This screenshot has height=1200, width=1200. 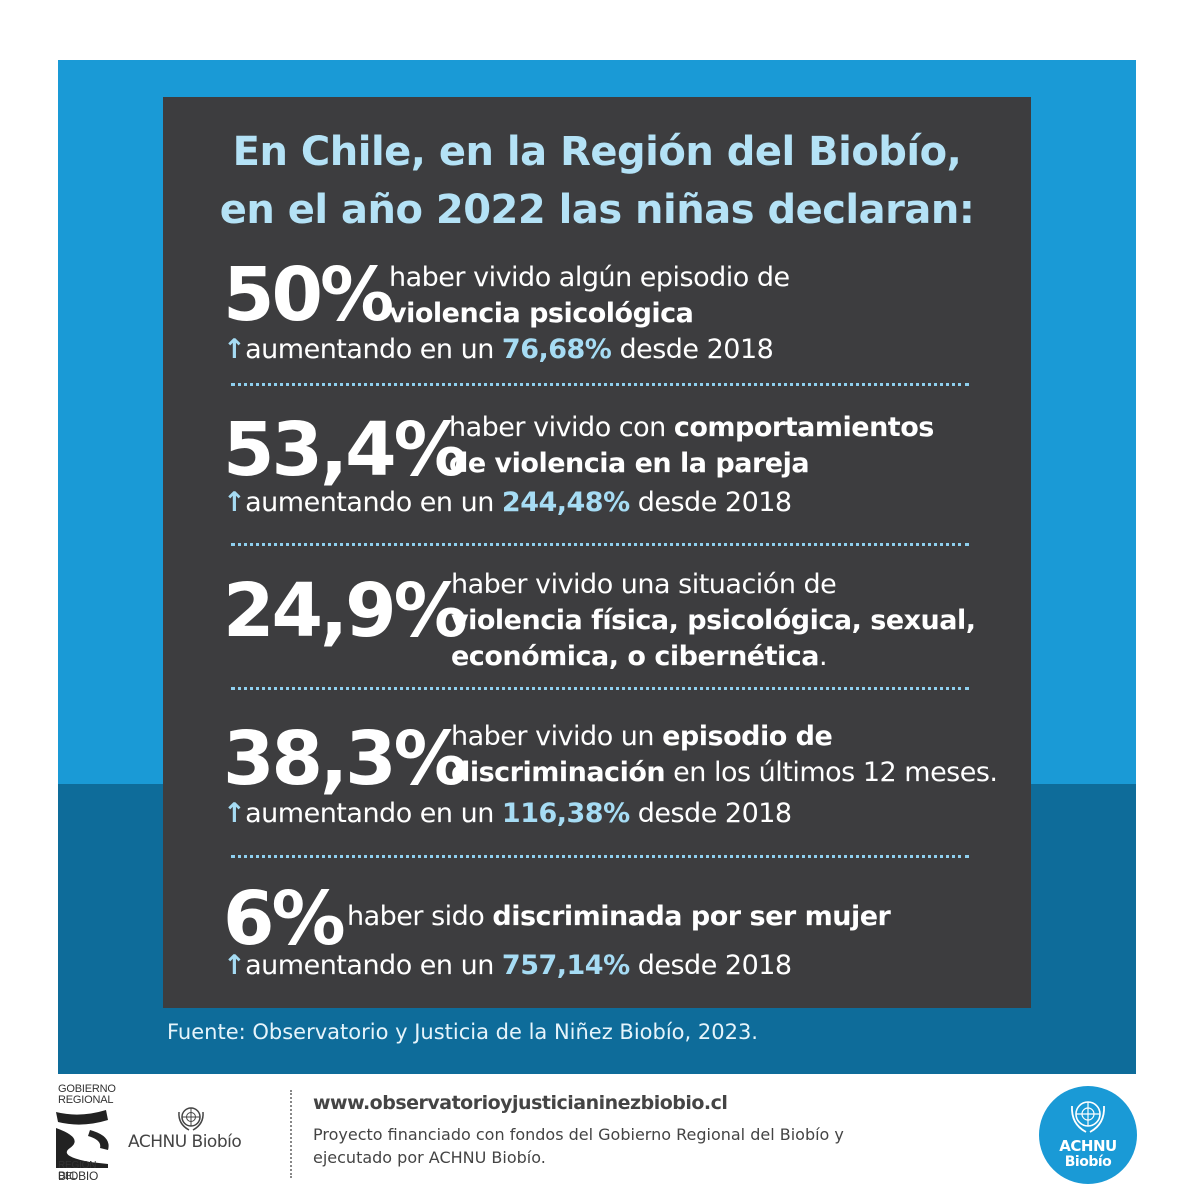 What do you see at coordinates (82, 1139) in the screenshot?
I see `river-emblem-icon` at bounding box center [82, 1139].